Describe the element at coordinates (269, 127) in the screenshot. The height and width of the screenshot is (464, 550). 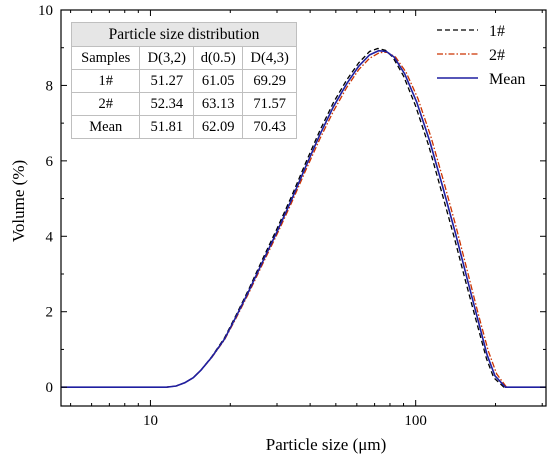
I see `table-cell: 70.43` at that location.